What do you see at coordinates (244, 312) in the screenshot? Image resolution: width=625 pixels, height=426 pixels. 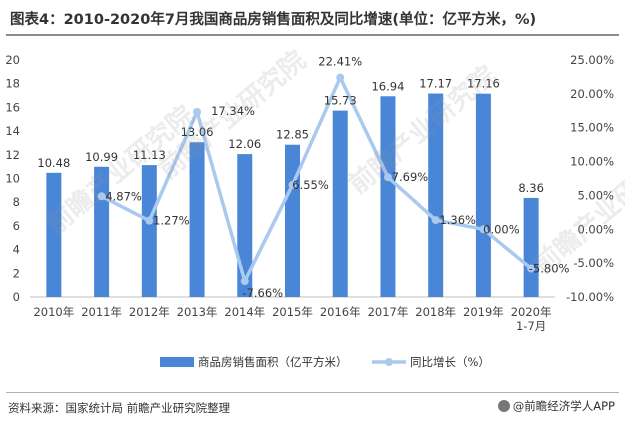 I see `x-tick-label: 2014年` at bounding box center [244, 312].